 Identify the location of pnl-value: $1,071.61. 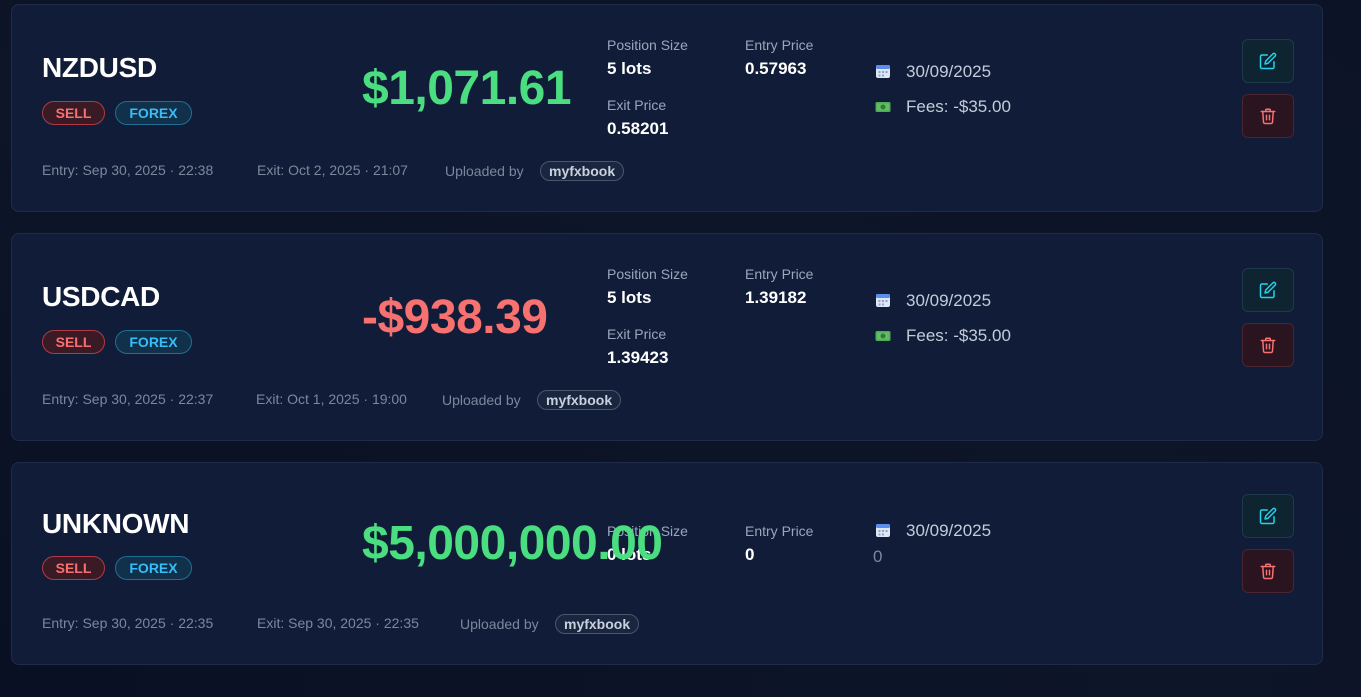
(467, 88).